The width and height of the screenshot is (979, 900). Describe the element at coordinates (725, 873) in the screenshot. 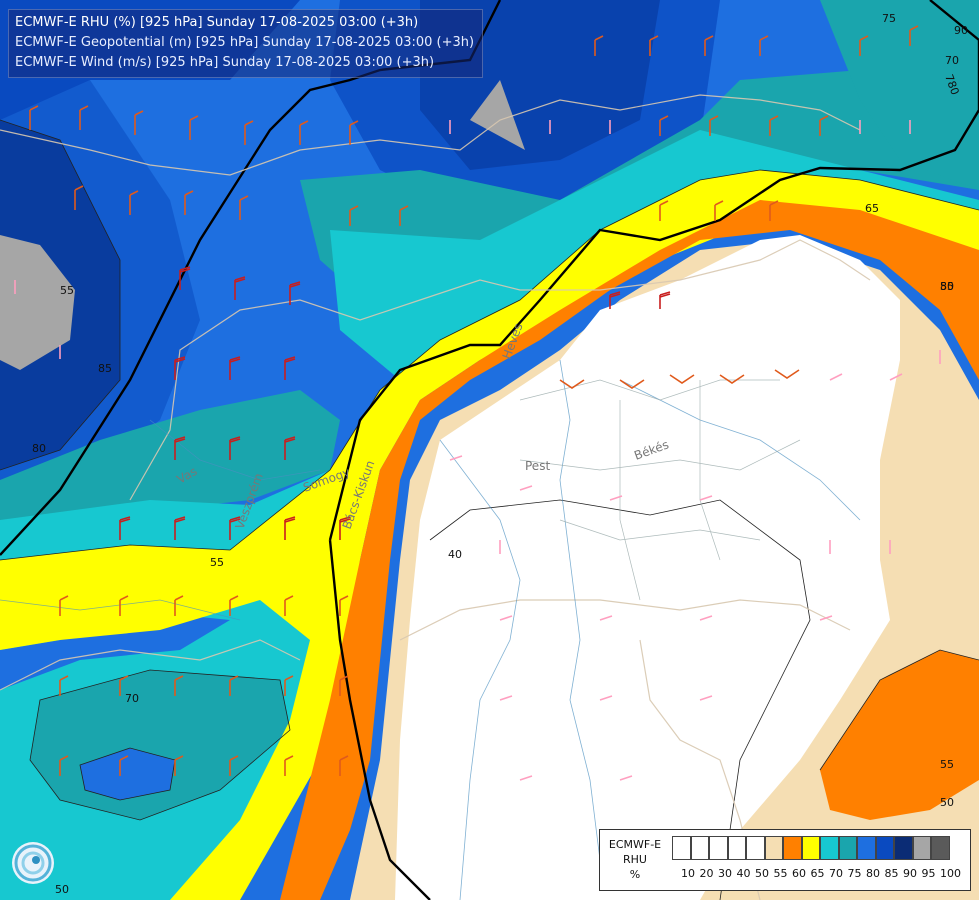

I see `legend-tick-label: 30` at that location.